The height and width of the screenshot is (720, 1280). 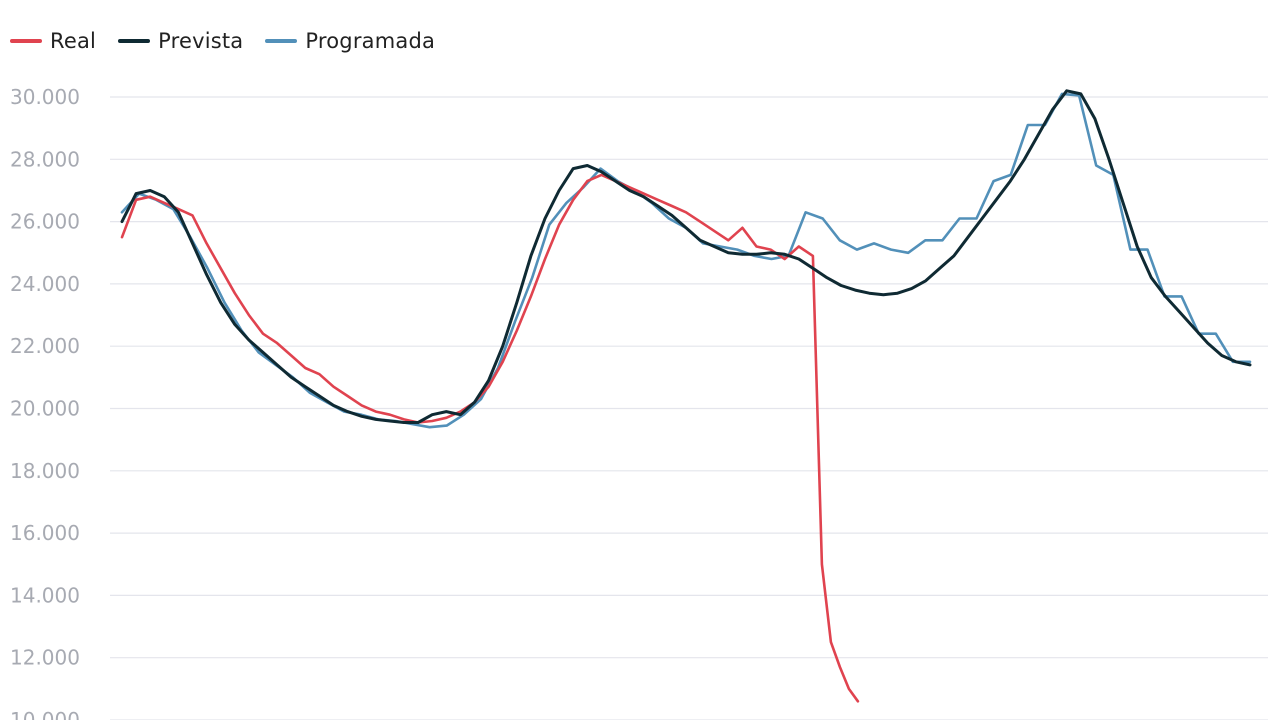 I want to click on legend: Real Prevista Programada, so click(x=222, y=41).